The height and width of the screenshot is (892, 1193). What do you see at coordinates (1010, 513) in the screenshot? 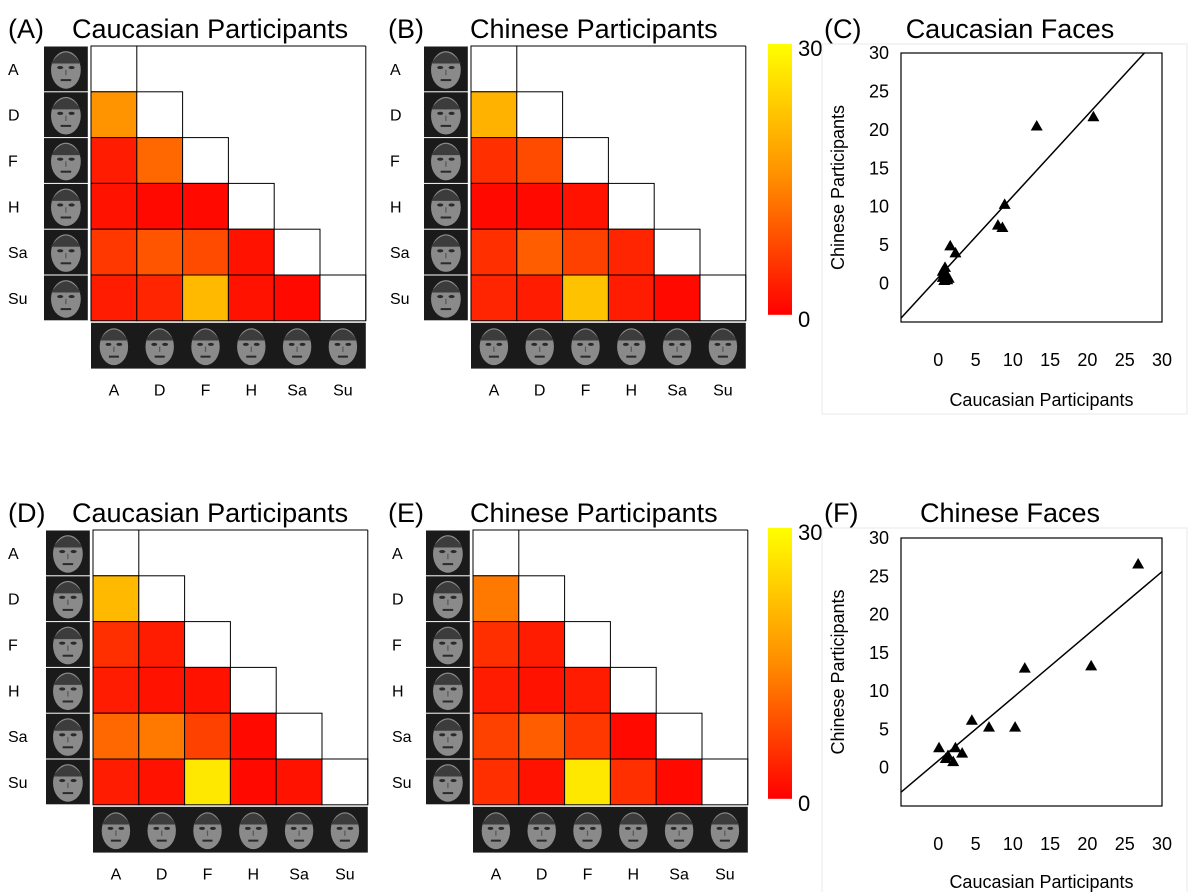
I see `panel-title: Chinese Faces` at bounding box center [1010, 513].